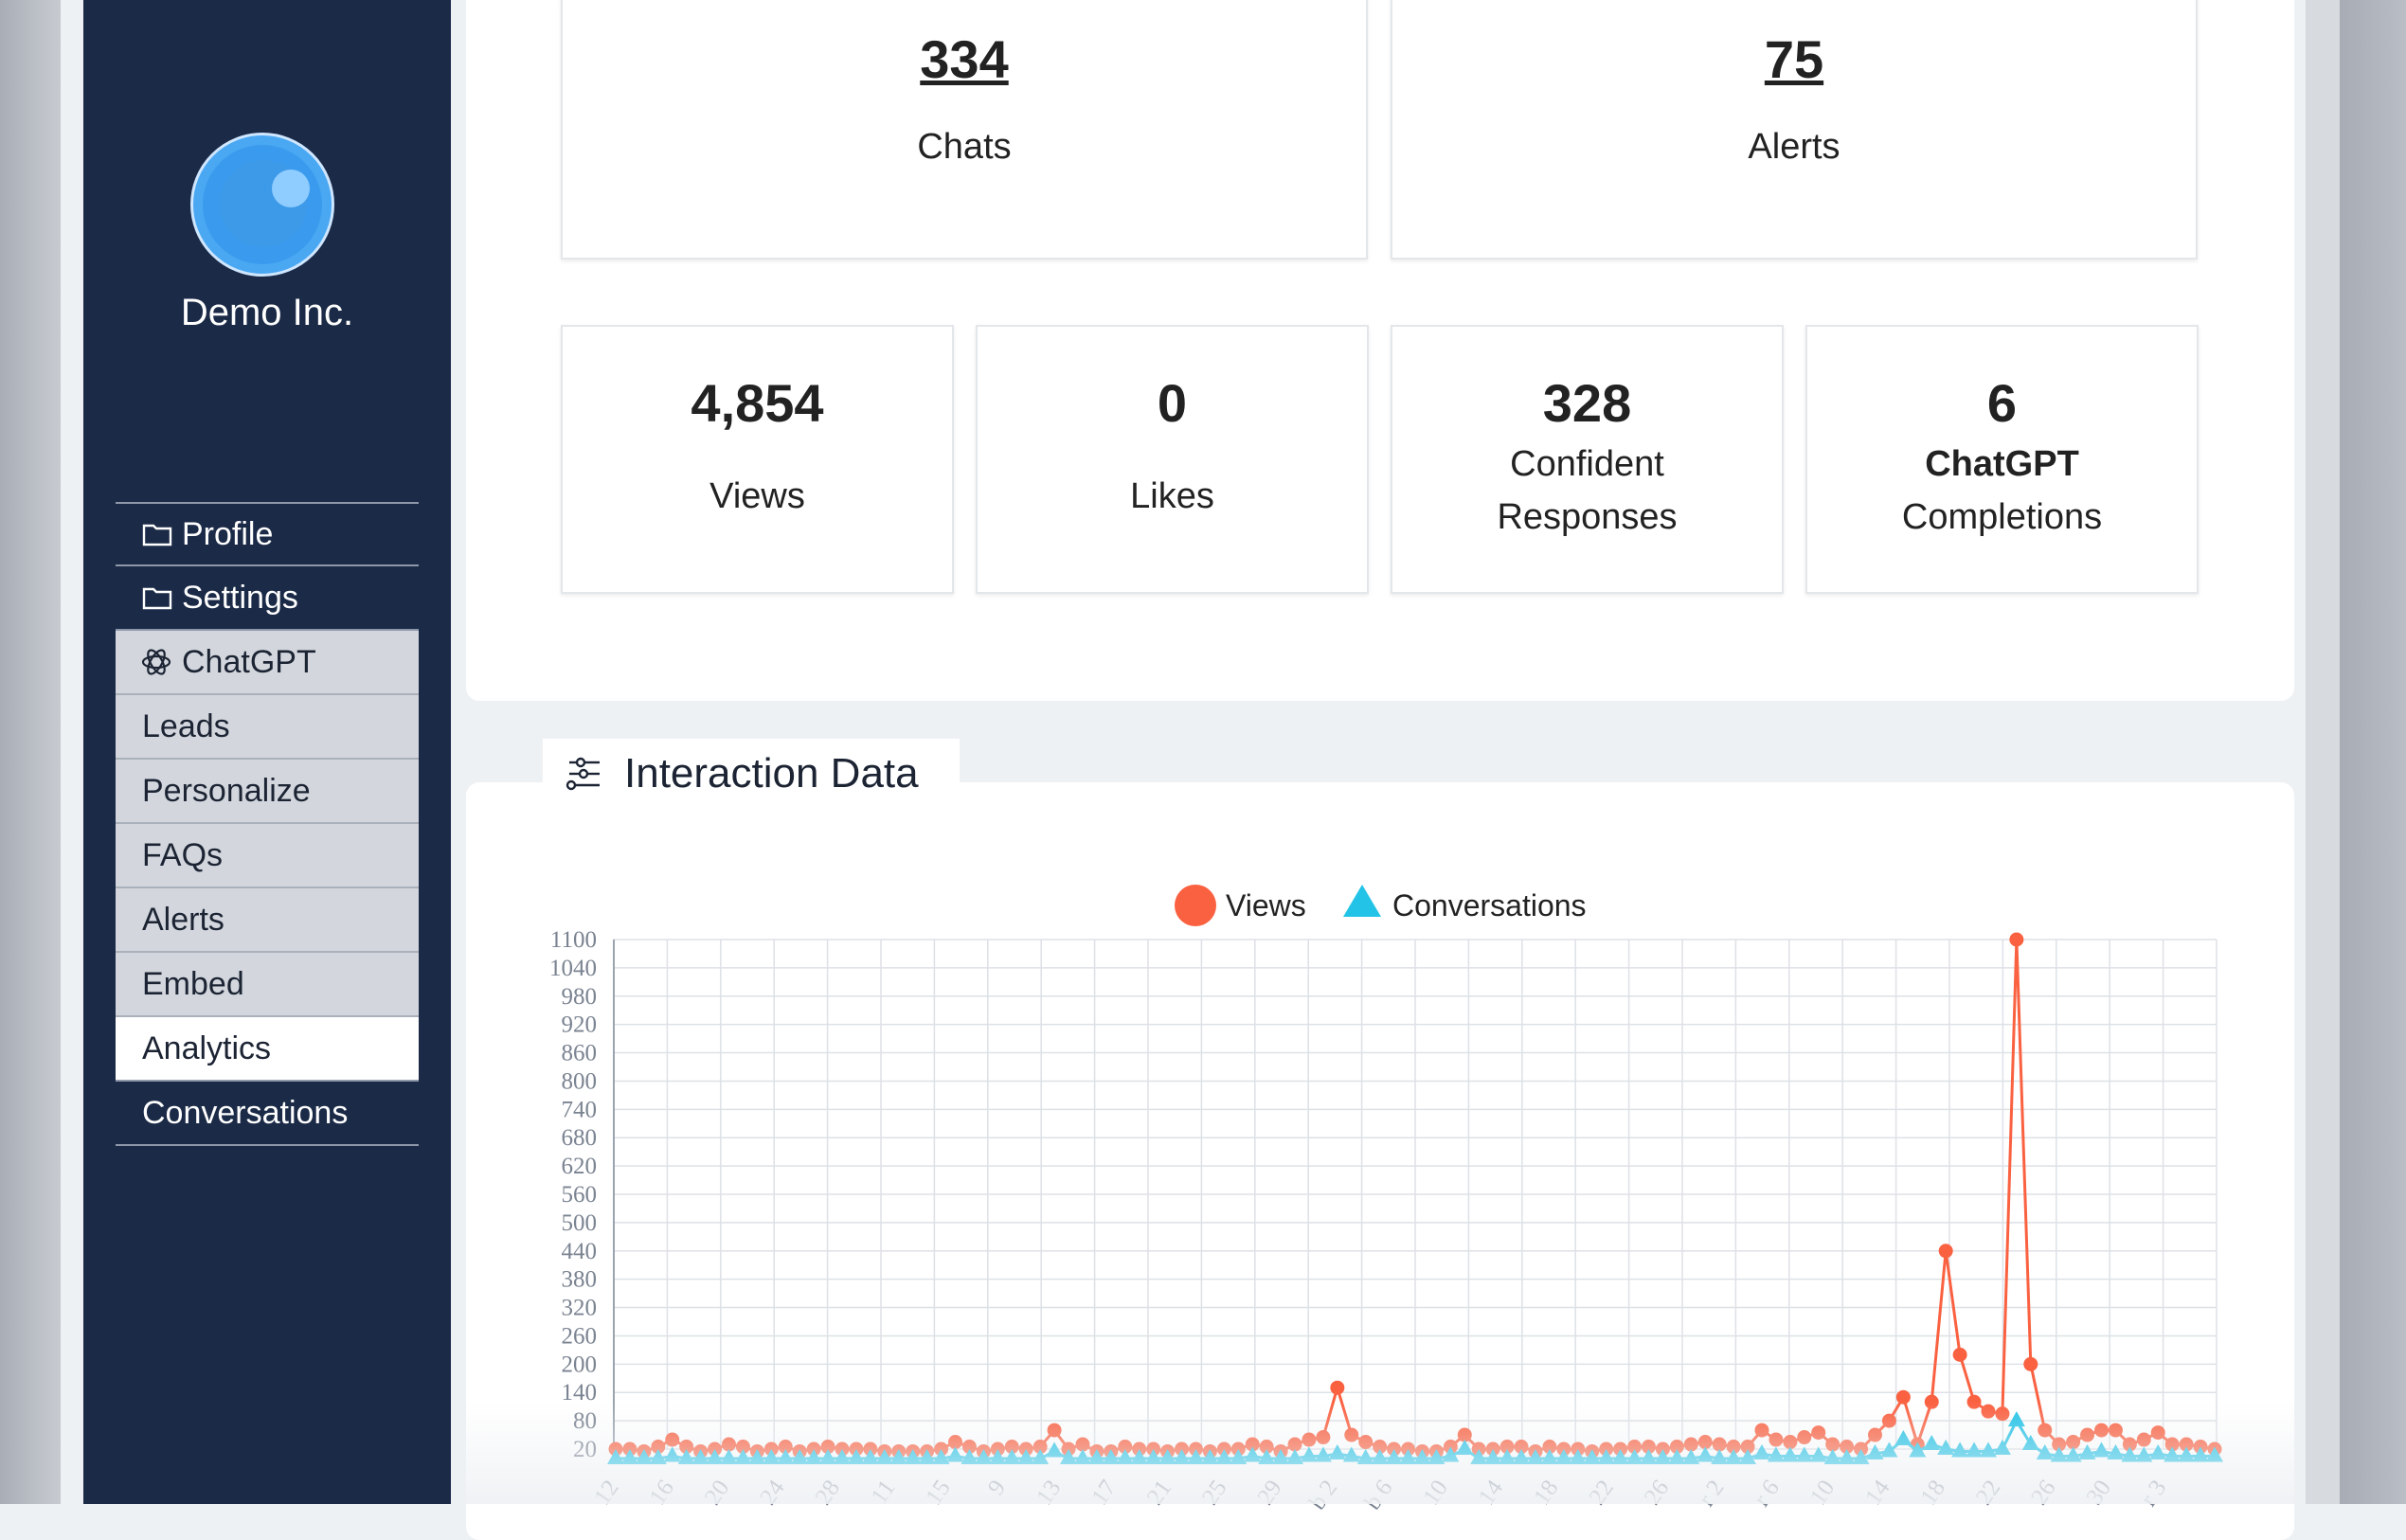 The image size is (2406, 1540). Describe the element at coordinates (1587, 403) in the screenshot. I see `confident-count: 328` at that location.